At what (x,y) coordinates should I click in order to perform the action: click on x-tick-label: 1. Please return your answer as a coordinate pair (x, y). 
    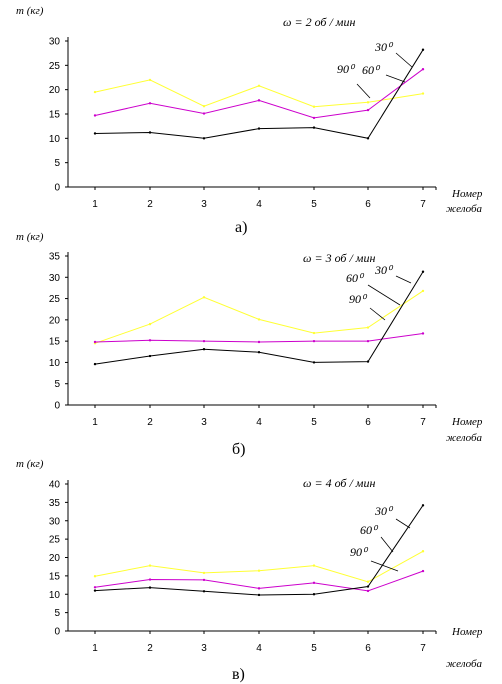
    Looking at the image, I should click on (95, 422).